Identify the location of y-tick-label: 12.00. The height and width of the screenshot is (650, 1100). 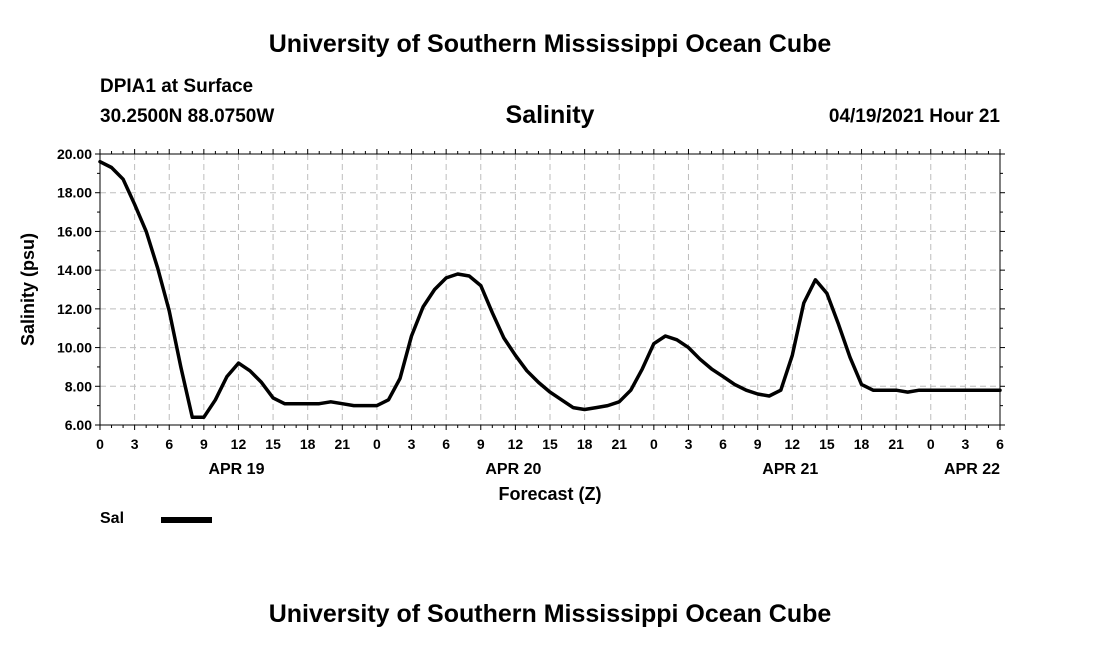
(74, 309).